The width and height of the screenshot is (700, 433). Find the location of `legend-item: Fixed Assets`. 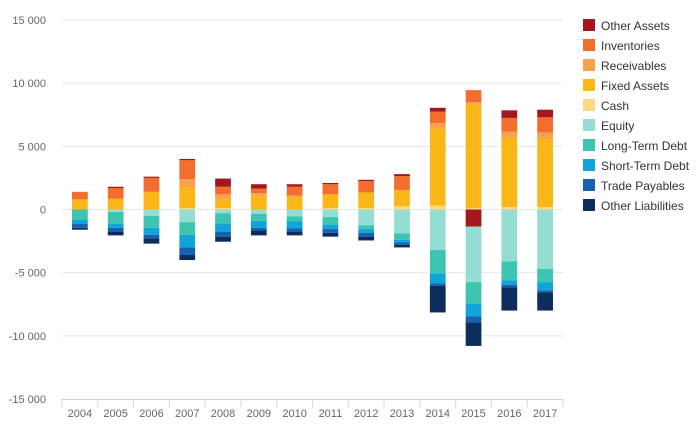

legend-item: Fixed Assets is located at coordinates (626, 86).